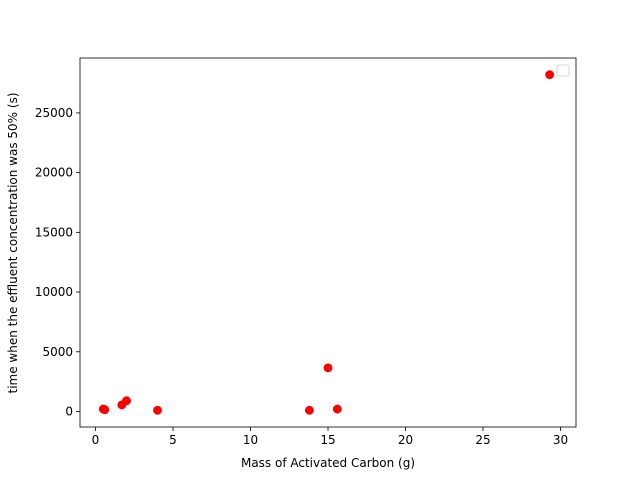  I want to click on x-tick-label: 20, so click(405, 440).